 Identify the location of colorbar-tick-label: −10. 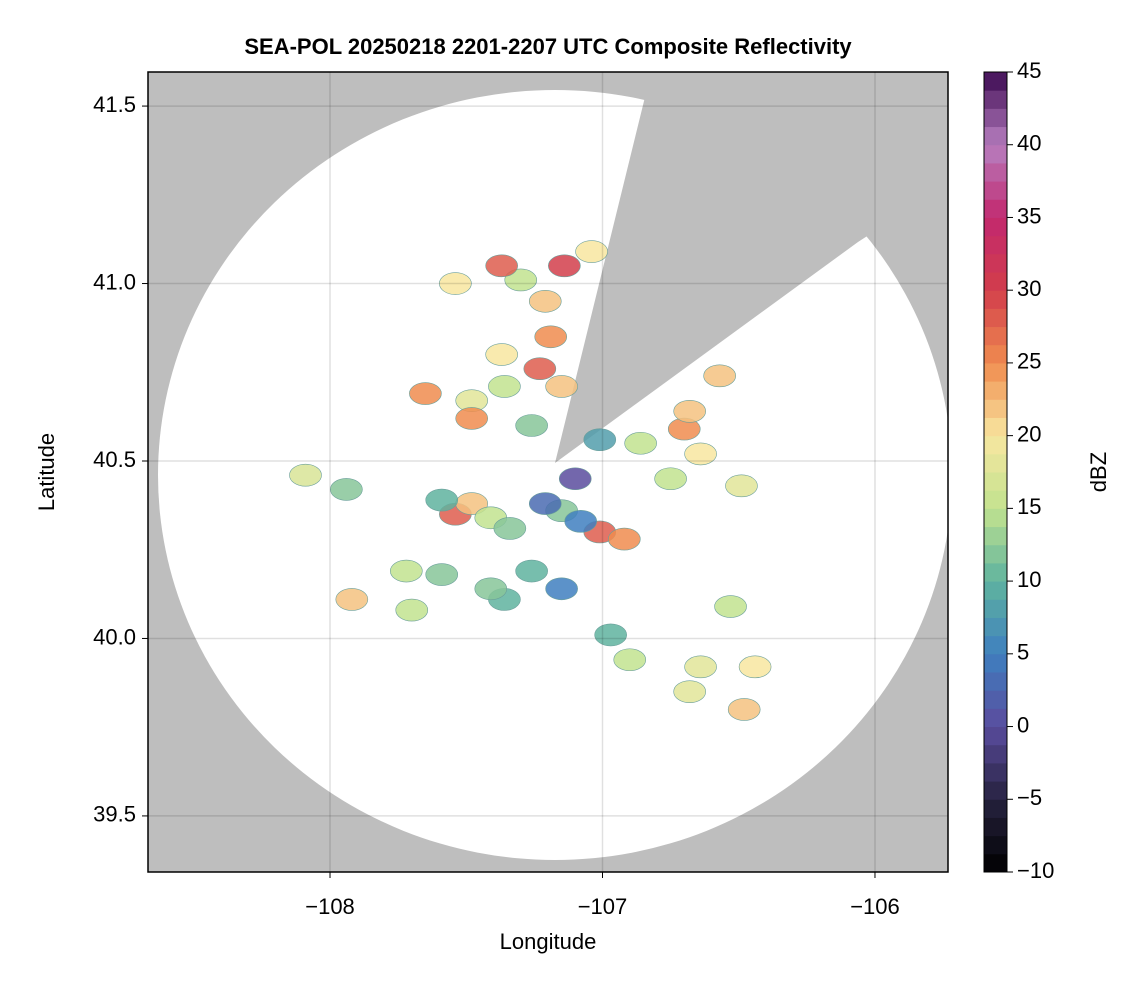
(1035, 870).